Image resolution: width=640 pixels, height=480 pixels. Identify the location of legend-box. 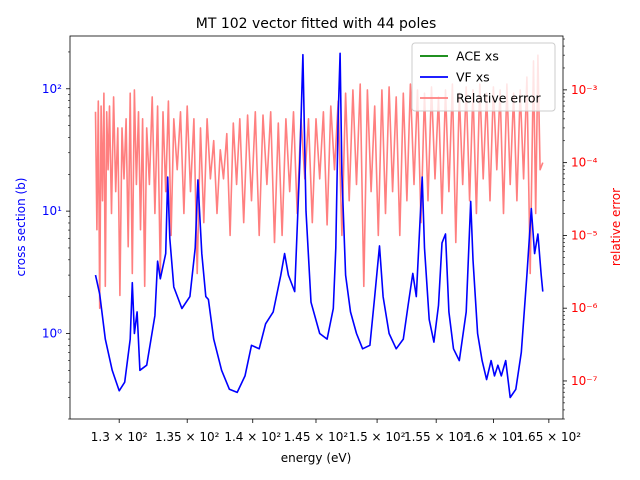
(483, 77).